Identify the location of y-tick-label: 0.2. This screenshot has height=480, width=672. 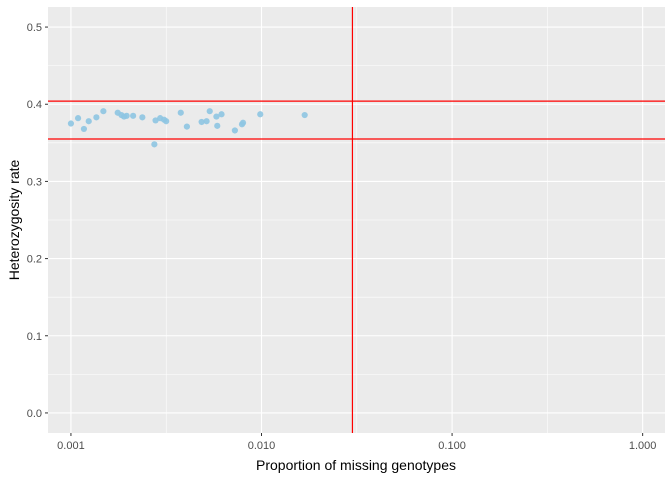
(34, 260).